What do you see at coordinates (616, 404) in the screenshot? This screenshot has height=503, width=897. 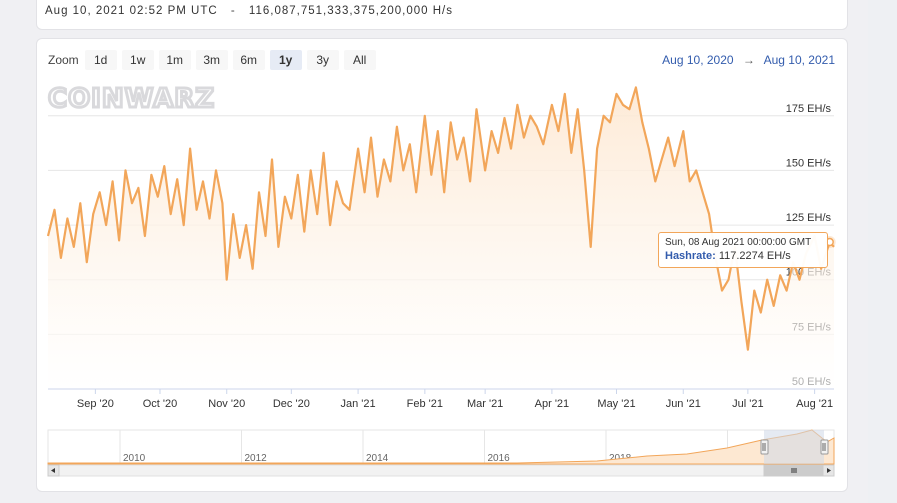 I see `x-tick-label: May '21` at bounding box center [616, 404].